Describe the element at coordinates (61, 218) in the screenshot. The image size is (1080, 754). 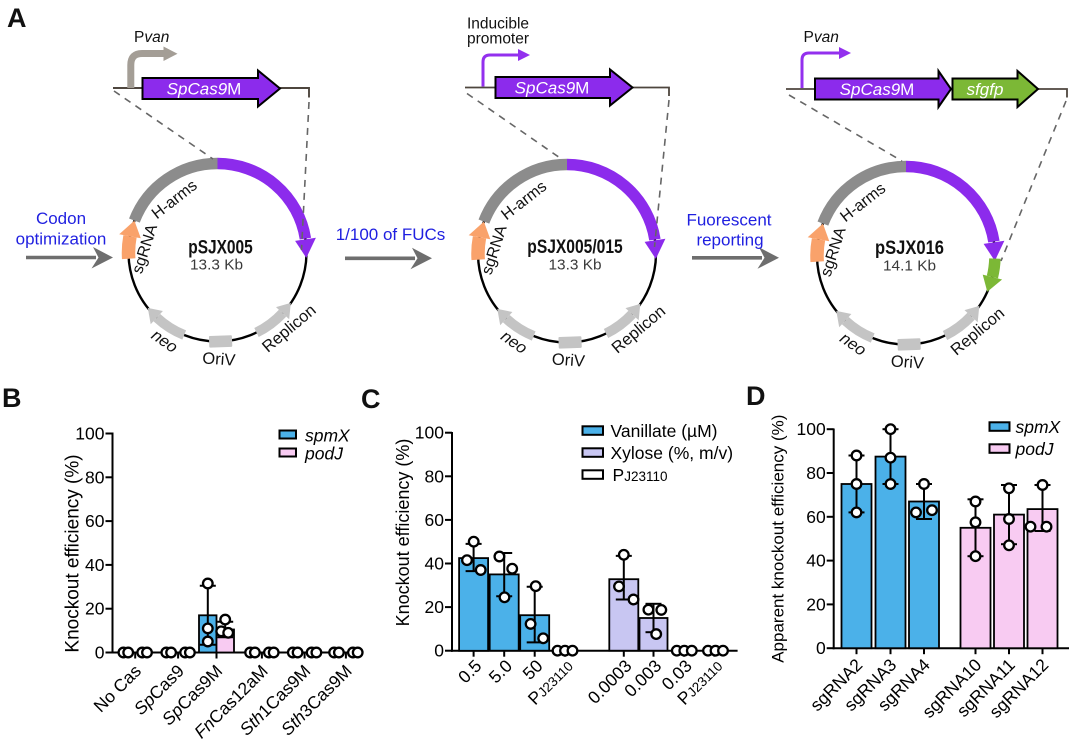
I see `svg-text: Codon` at that location.